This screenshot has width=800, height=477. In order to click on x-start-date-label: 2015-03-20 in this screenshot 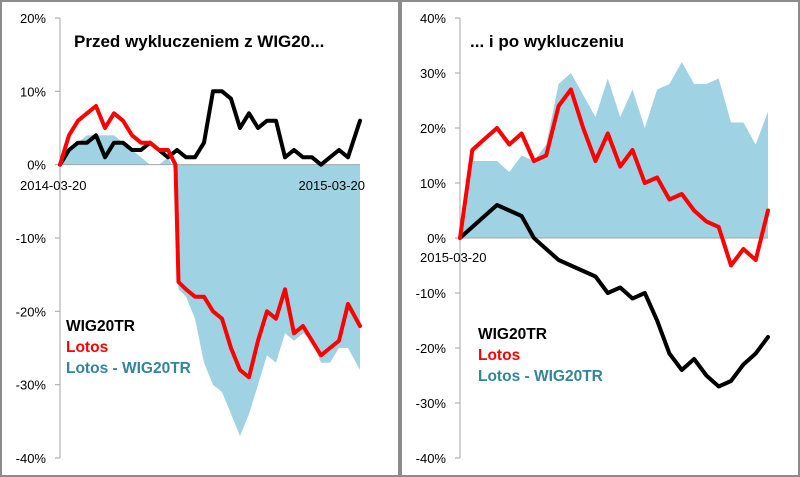, I will do `click(453, 257)`.